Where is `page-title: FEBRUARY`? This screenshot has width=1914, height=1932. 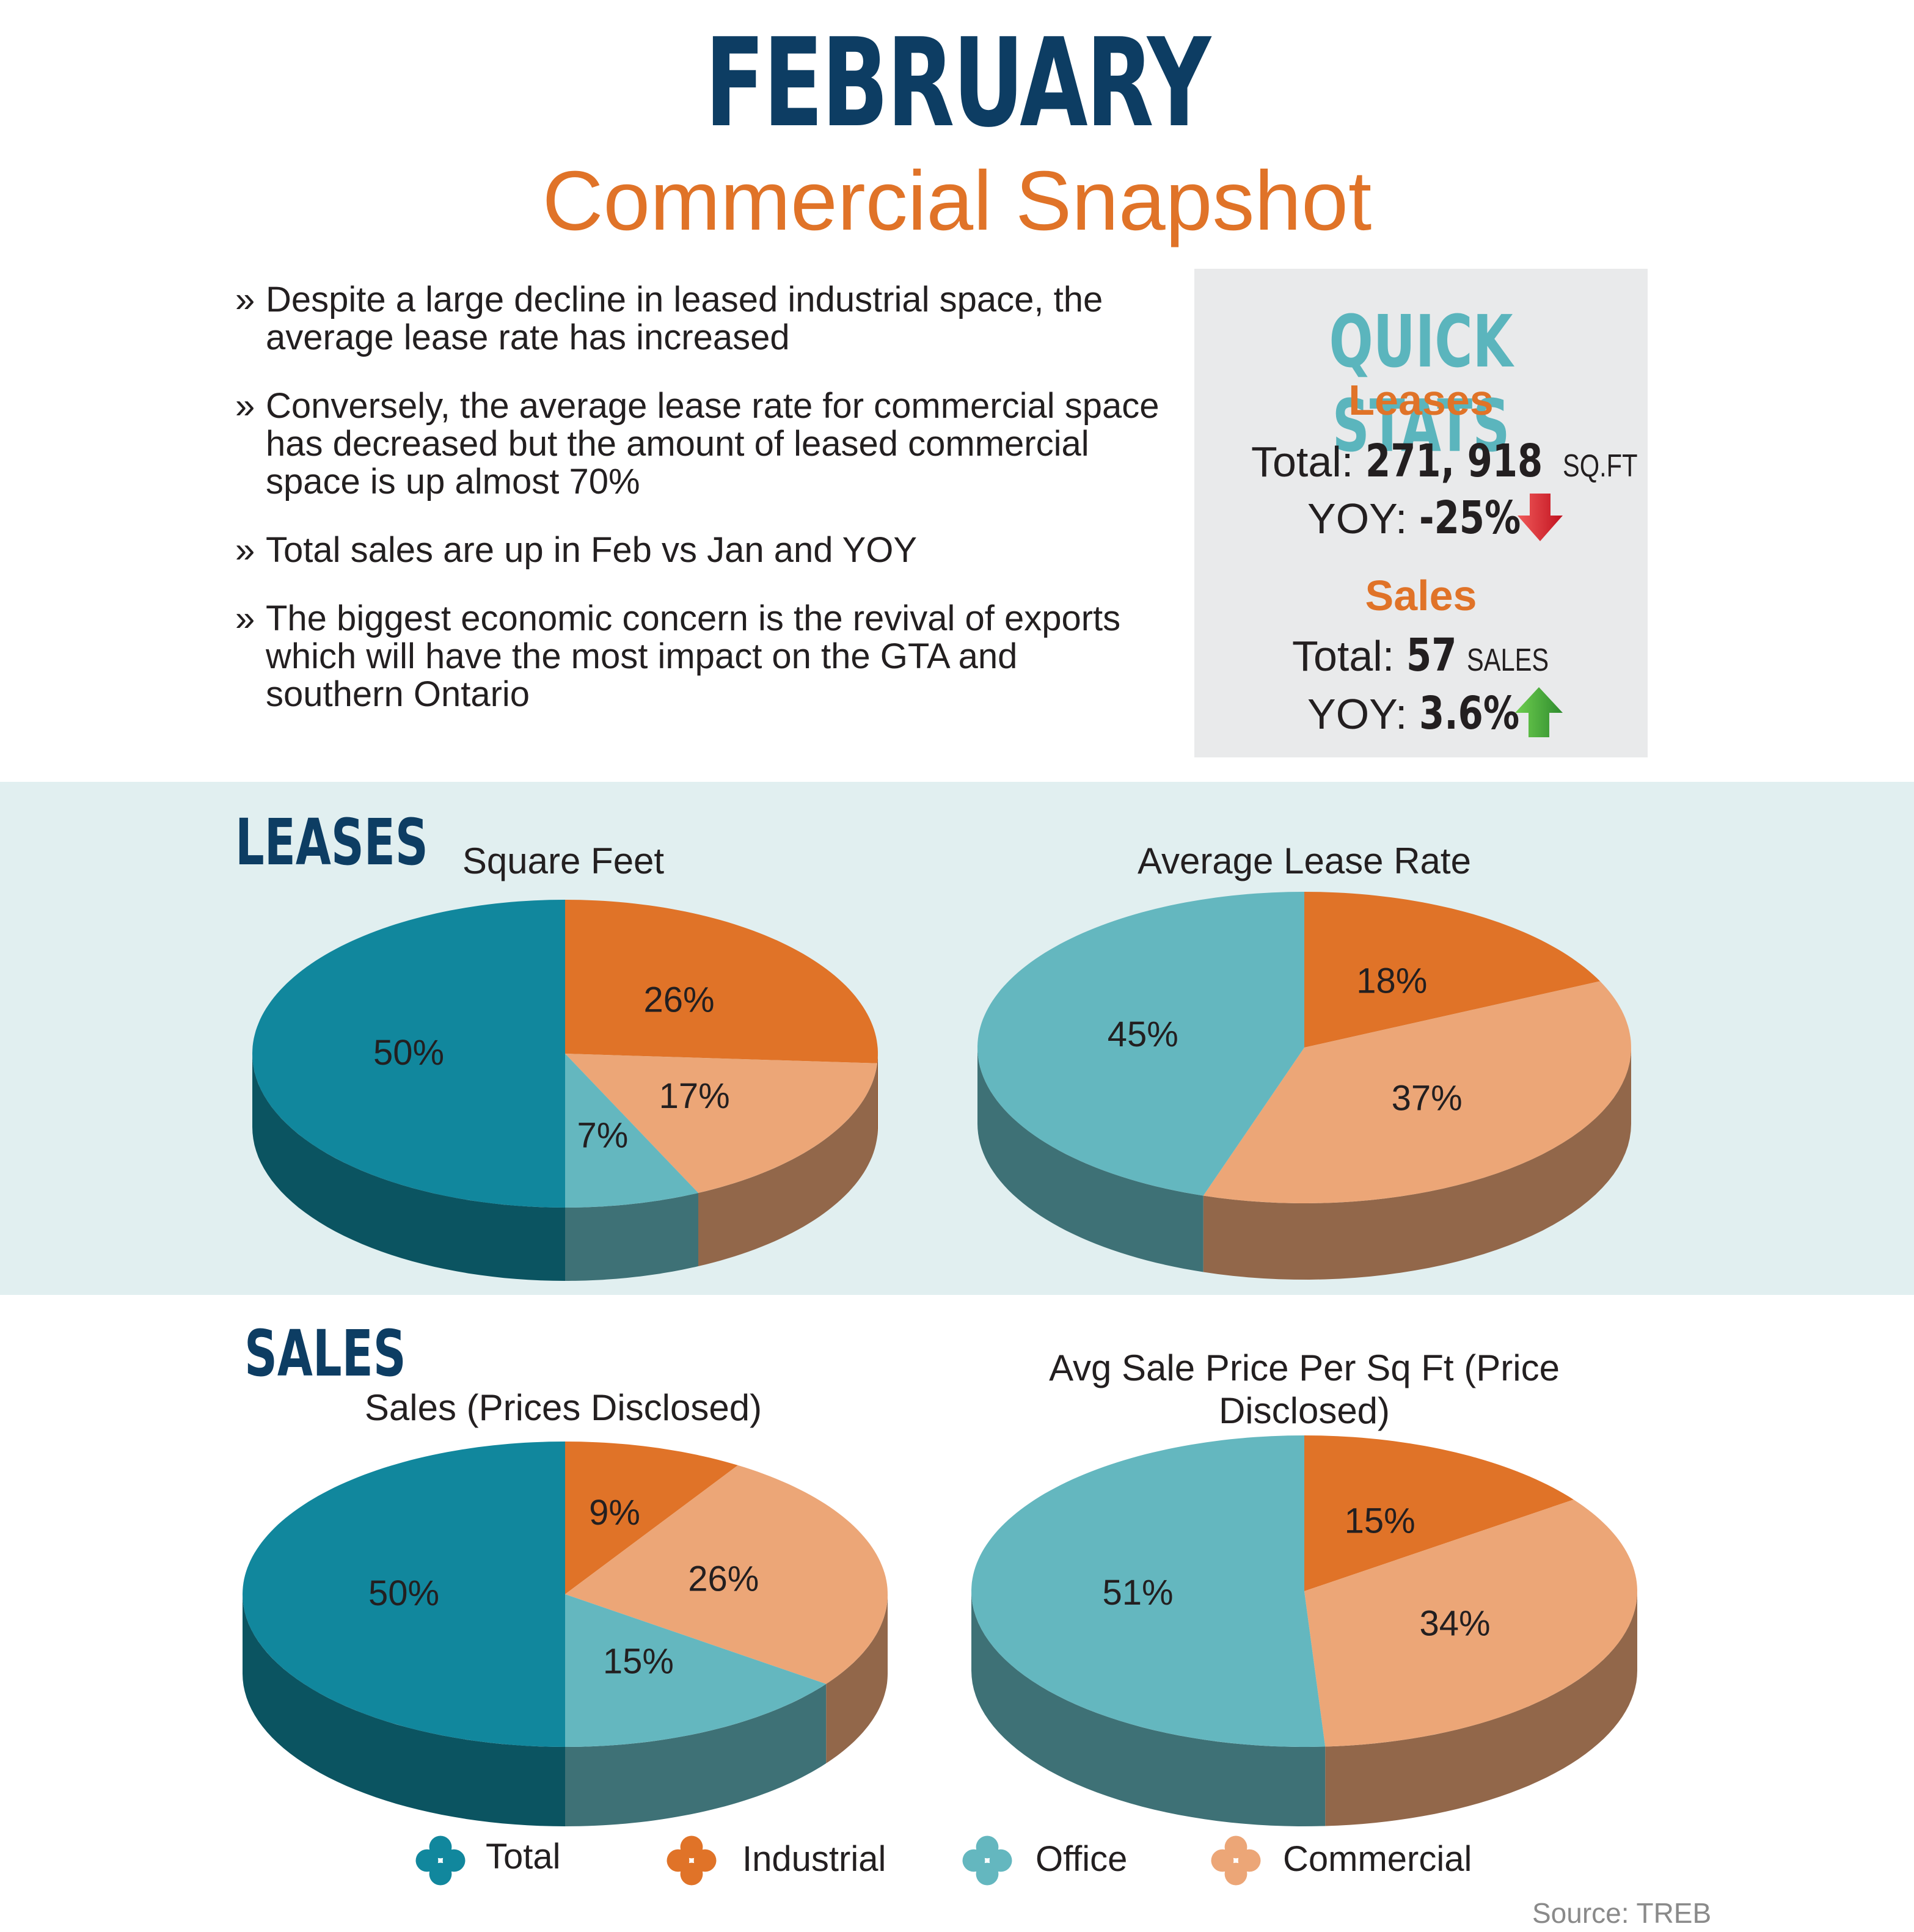 page-title: FEBRUARY is located at coordinates (958, 83).